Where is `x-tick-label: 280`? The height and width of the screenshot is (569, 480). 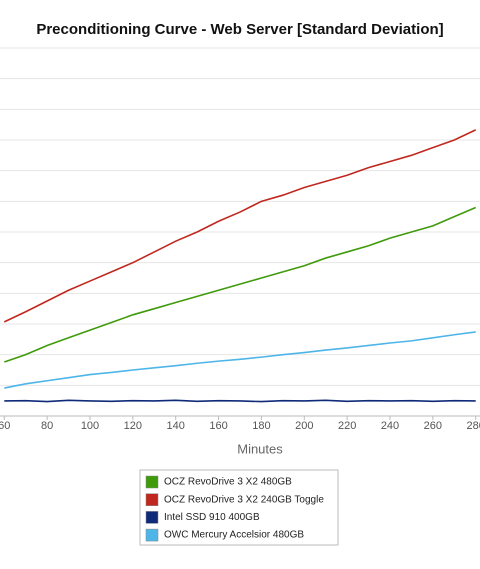
x-tick-label: 280 is located at coordinates (473, 426).